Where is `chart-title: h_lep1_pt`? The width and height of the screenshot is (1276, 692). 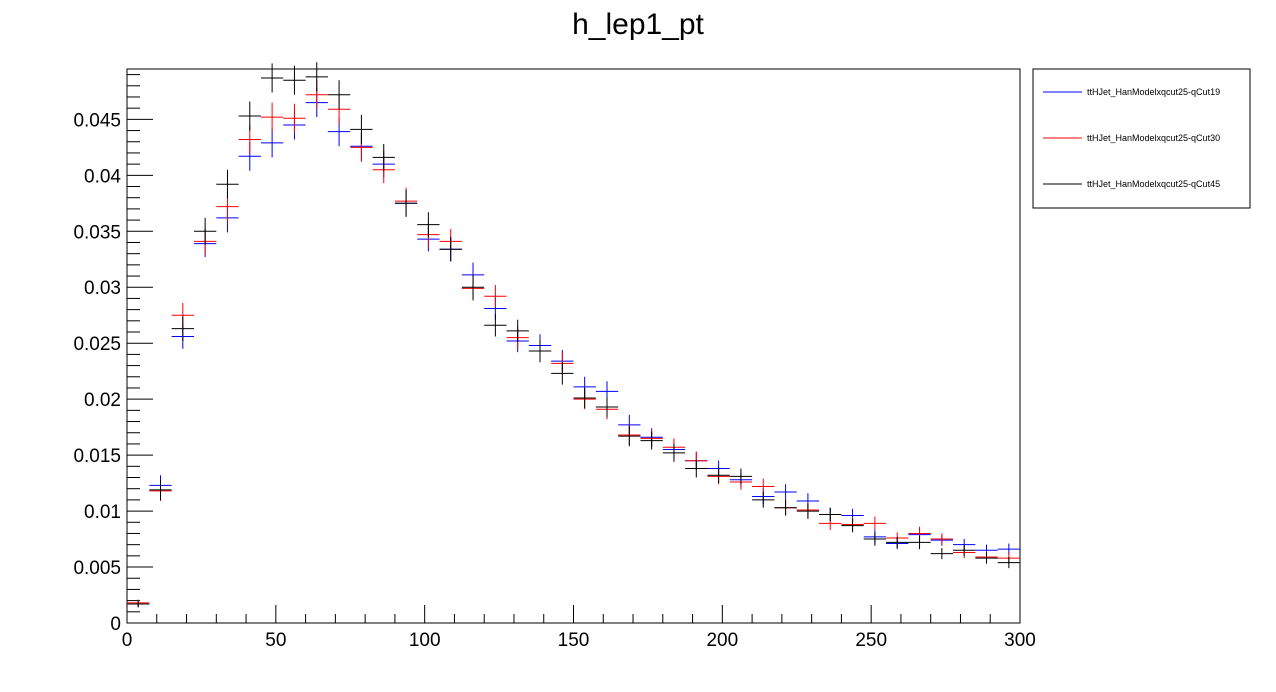
chart-title: h_lep1_pt is located at coordinates (638, 24).